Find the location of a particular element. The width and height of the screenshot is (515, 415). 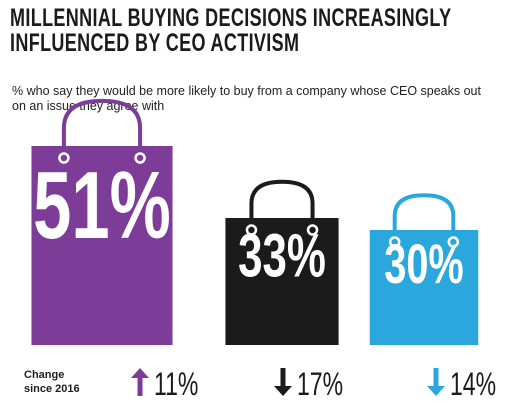

change-value: 11% is located at coordinates (176, 384).